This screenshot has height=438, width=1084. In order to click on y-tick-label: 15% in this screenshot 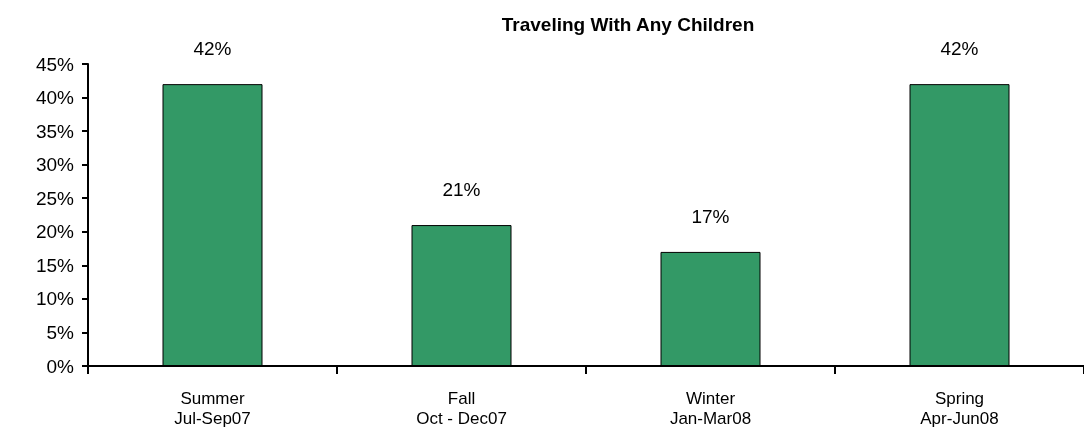, I will do `click(55, 265)`.